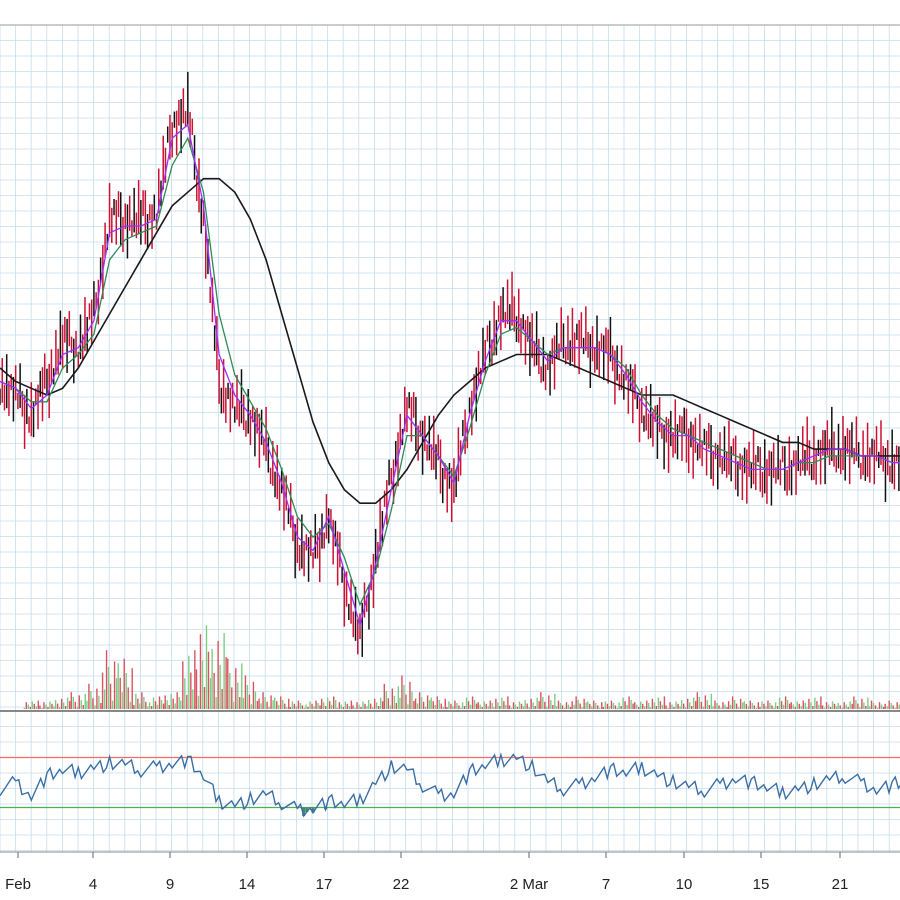  Describe the element at coordinates (840, 884) in the screenshot. I see `x-tick-label: 21` at that location.